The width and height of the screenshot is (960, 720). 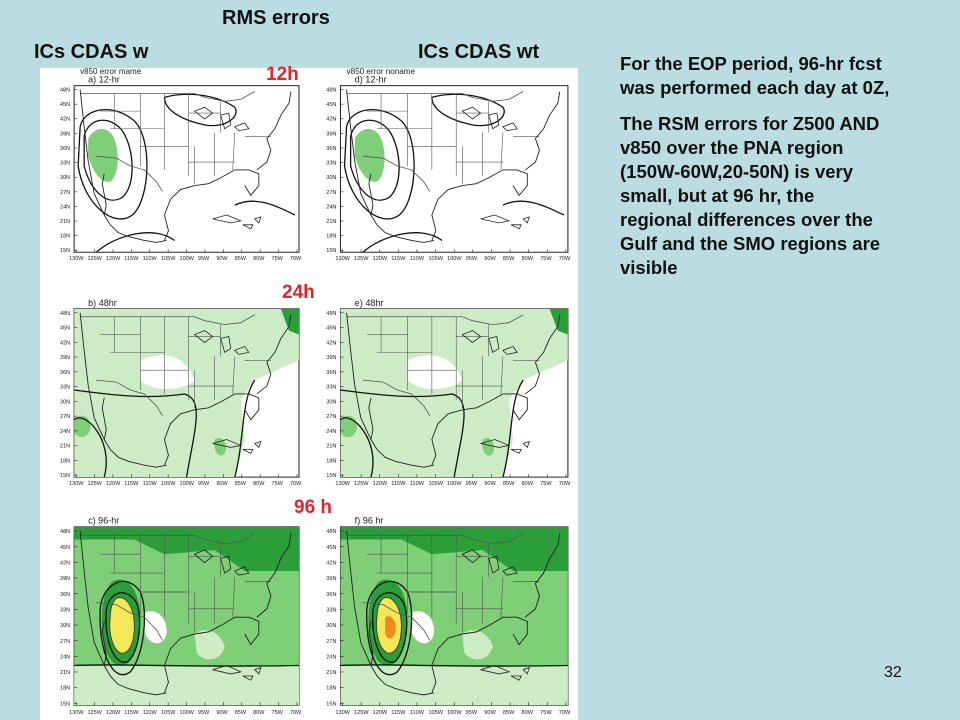 What do you see at coordinates (565, 259) in the screenshot?
I see `svg-text: 70W` at bounding box center [565, 259].